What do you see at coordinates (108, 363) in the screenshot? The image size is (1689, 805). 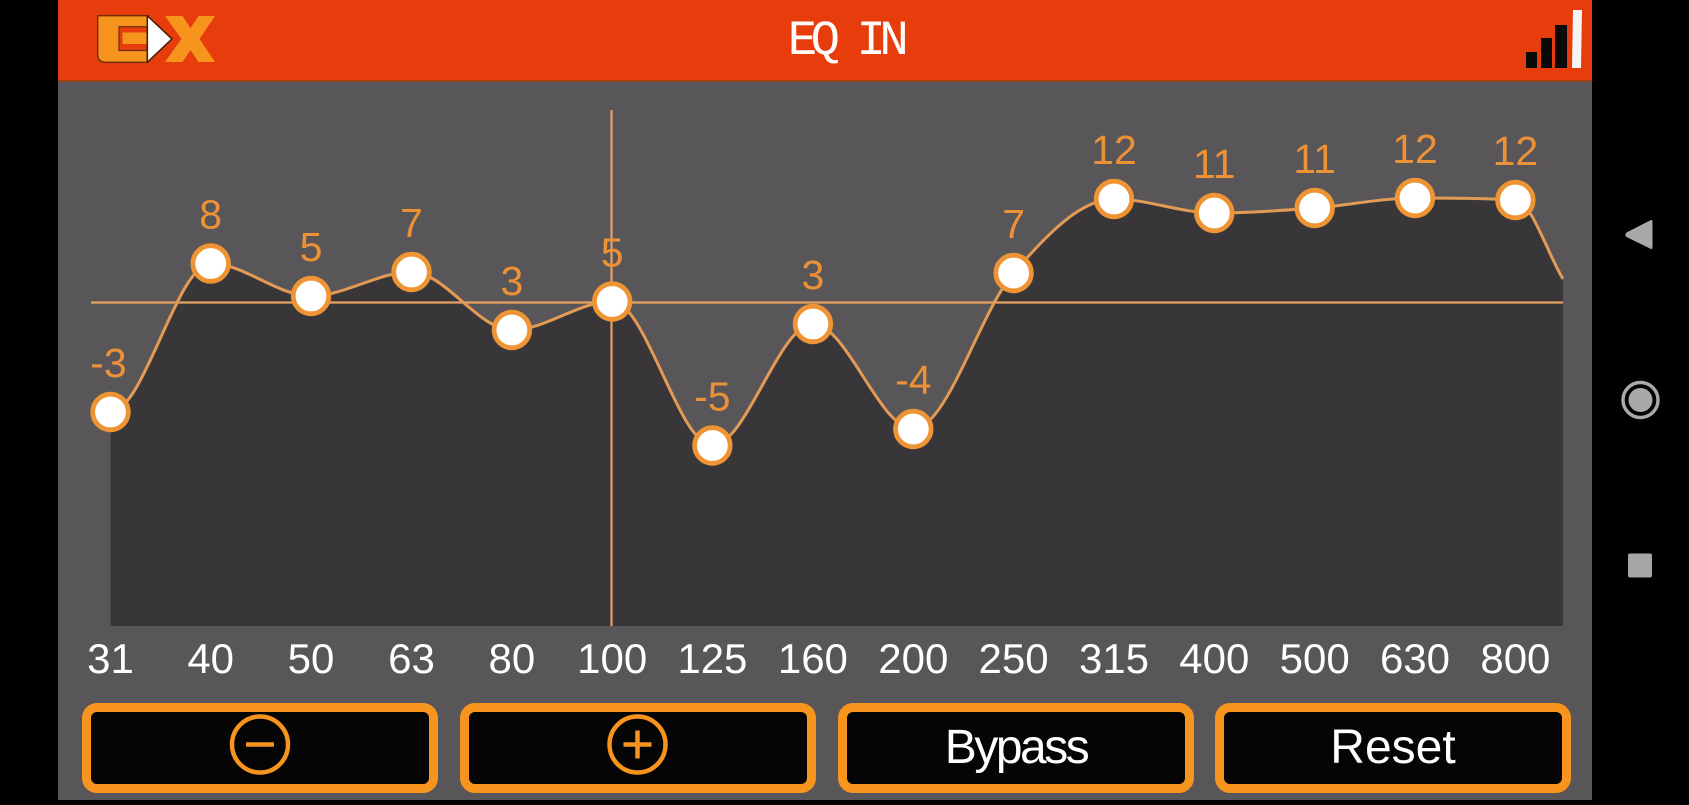 I see `svg-text: -3` at bounding box center [108, 363].